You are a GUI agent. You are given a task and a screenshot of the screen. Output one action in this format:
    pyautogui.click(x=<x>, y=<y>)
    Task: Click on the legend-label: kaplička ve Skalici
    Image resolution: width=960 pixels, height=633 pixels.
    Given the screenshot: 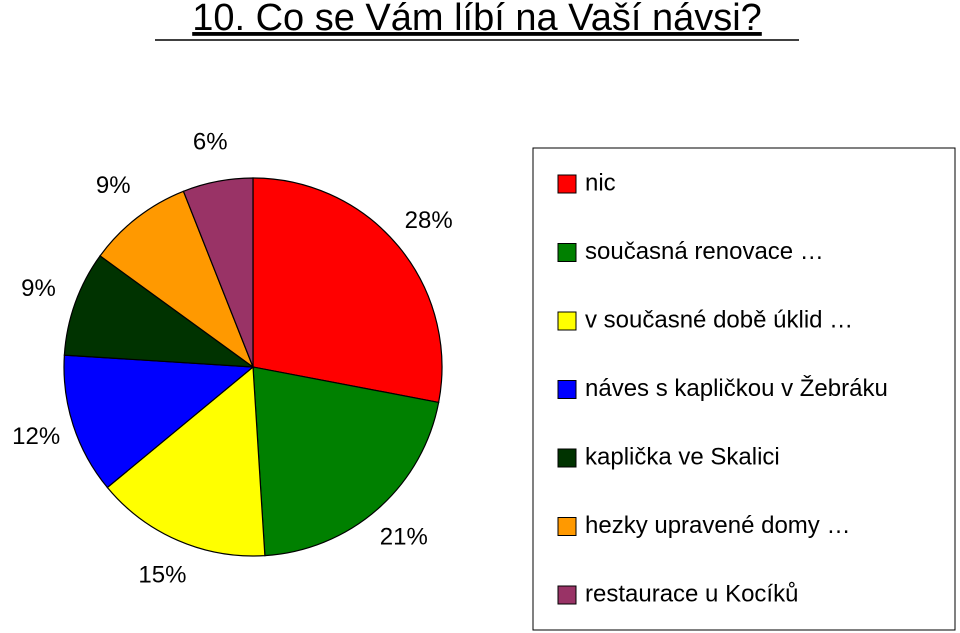 What is the action you would take?
    pyautogui.click(x=682, y=456)
    